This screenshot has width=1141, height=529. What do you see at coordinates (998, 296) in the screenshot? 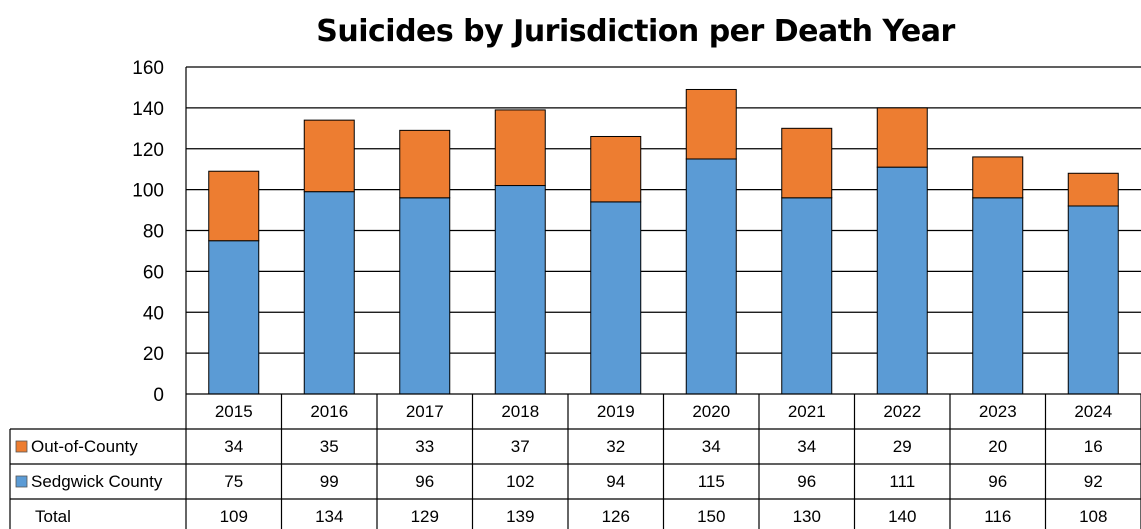
I see `bar-sedgwick-county-2023` at bounding box center [998, 296].